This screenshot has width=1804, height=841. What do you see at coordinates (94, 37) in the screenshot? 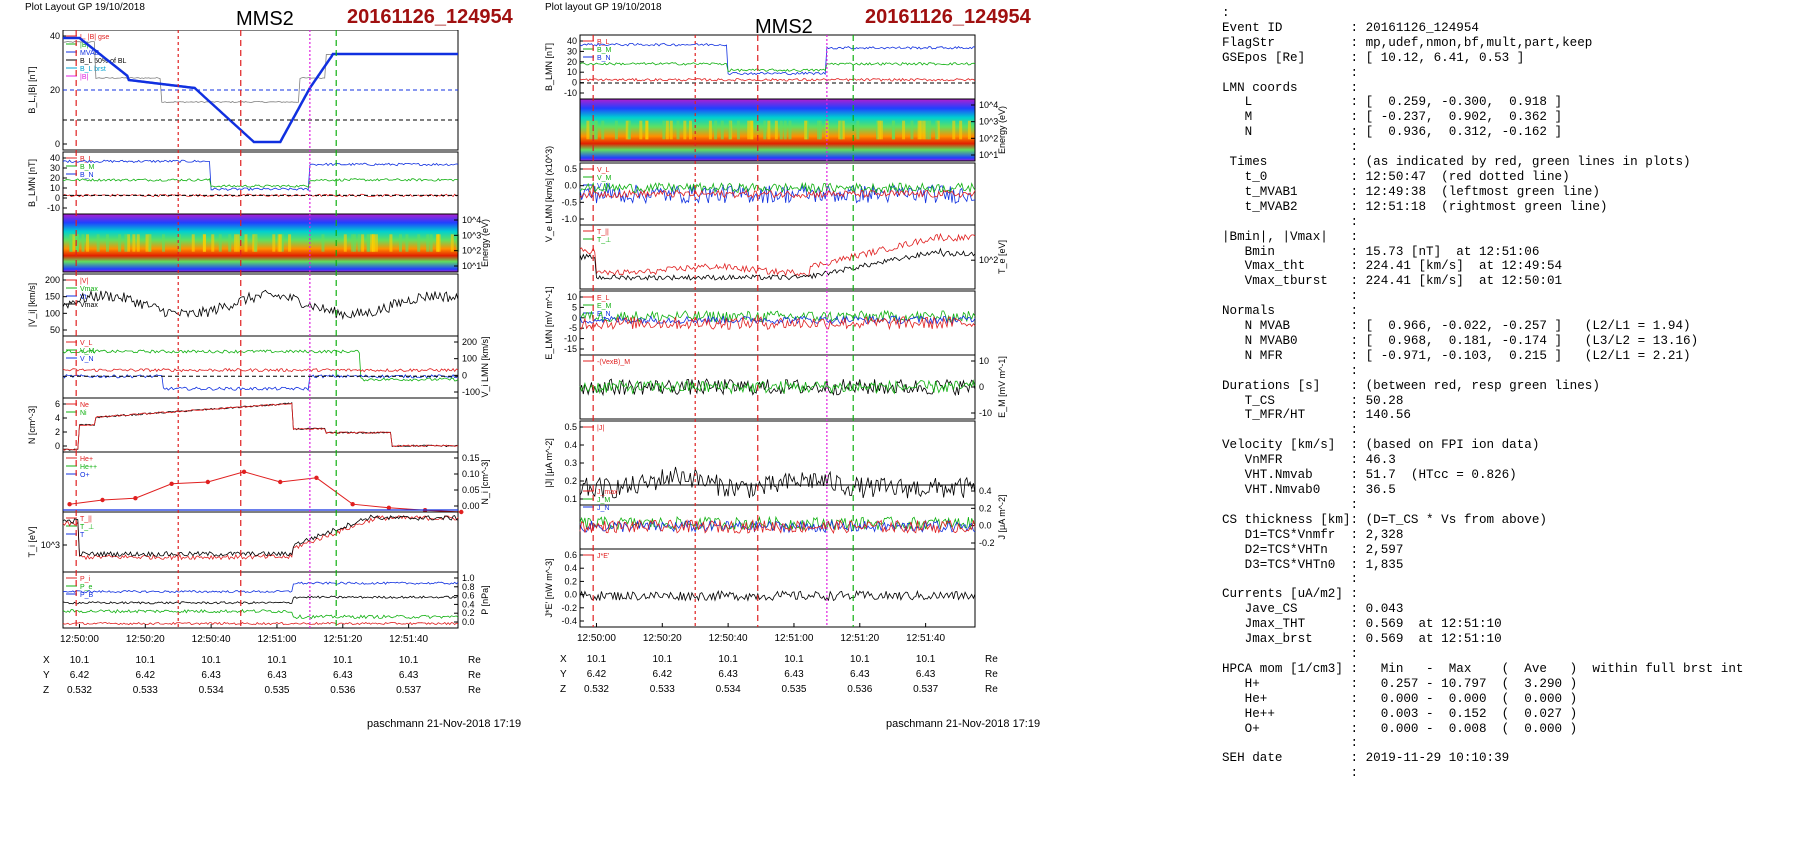
I see `legend-entry: L, |B| gse` at bounding box center [94, 37].